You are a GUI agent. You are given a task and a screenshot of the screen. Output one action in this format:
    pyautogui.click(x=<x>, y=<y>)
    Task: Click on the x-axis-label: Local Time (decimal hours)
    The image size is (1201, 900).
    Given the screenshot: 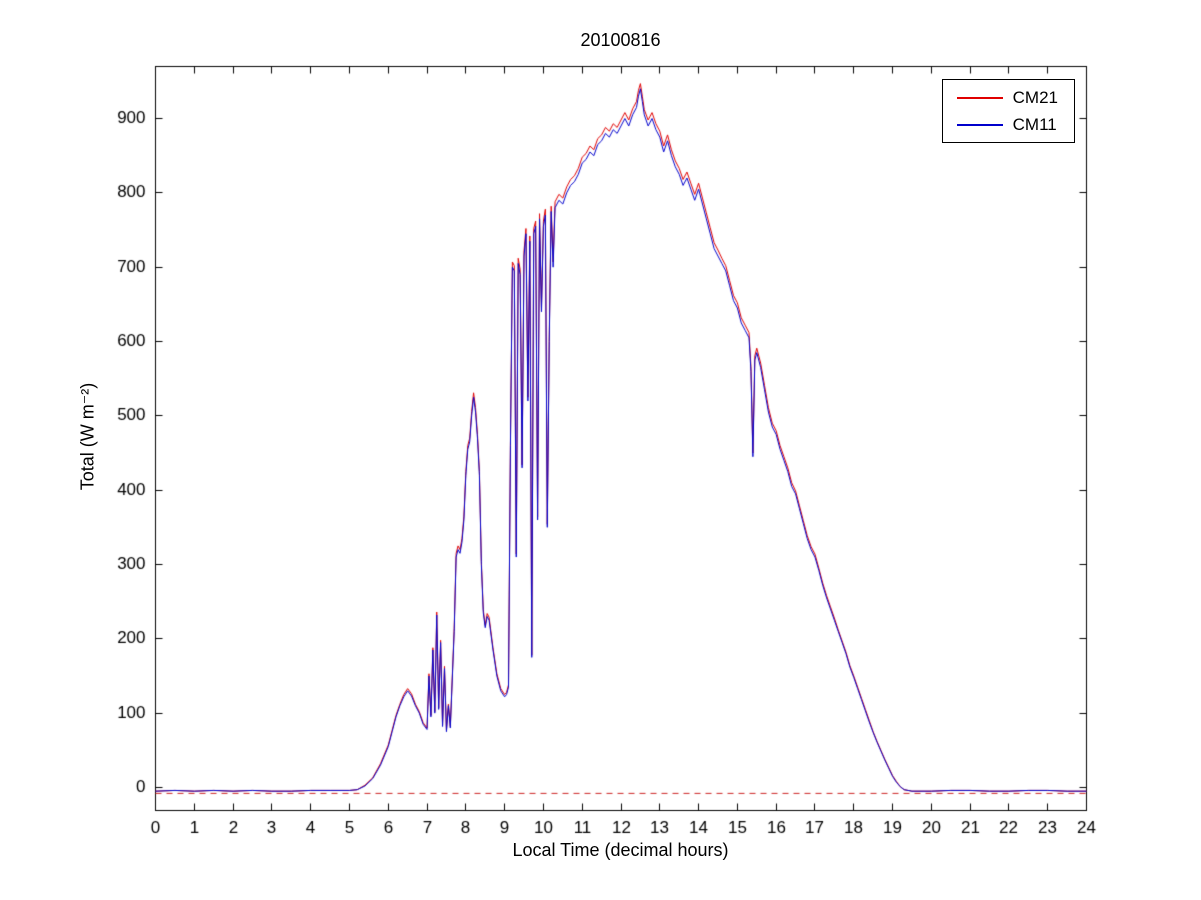 What is the action you would take?
    pyautogui.click(x=620, y=850)
    